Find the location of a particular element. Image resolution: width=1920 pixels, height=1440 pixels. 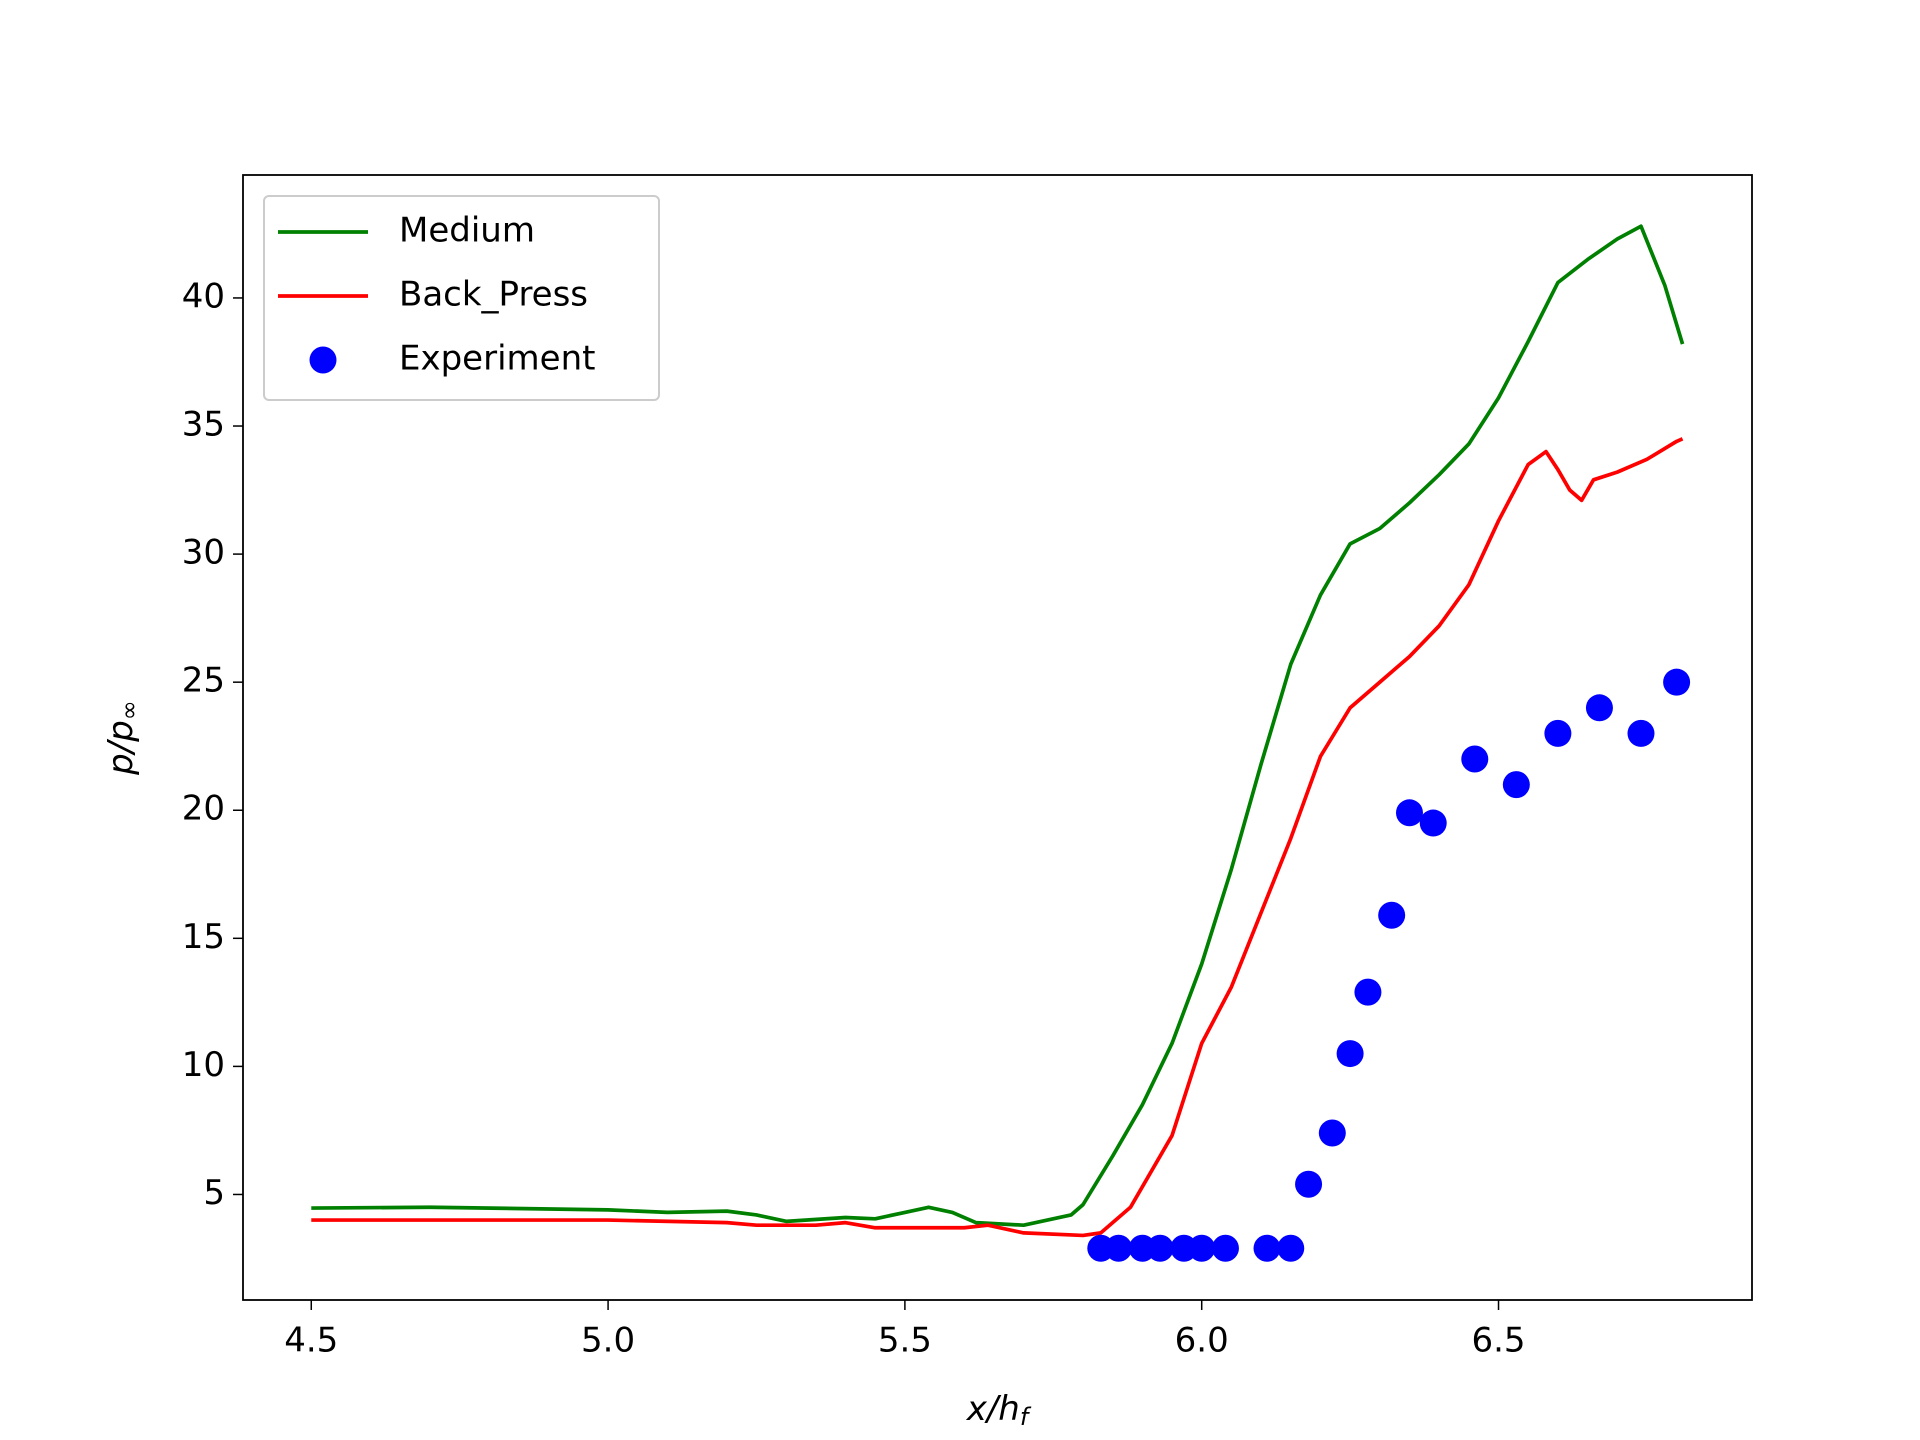

x-axis-label-main: x/h is located at coordinates (993, 1409).